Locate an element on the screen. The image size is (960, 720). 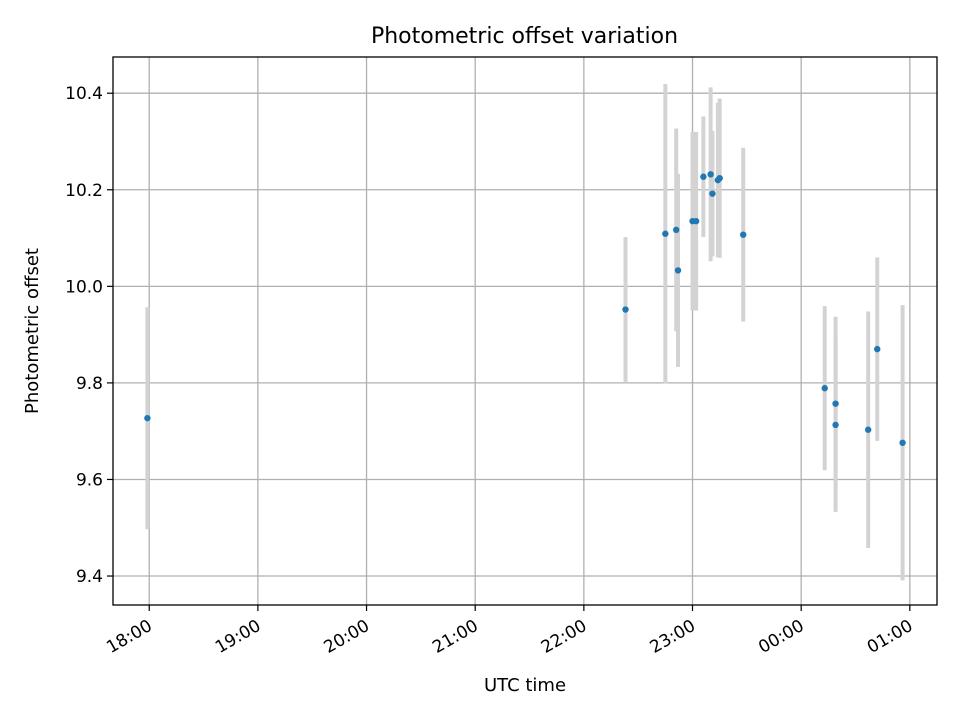
y-tick-label: 9.8 is located at coordinates (89, 384).